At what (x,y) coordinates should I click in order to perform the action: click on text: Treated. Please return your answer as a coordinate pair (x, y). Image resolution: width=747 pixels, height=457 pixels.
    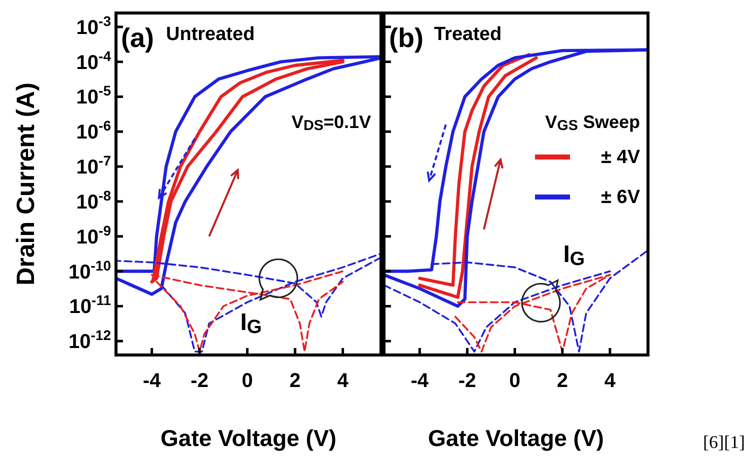
    Looking at the image, I should click on (468, 34).